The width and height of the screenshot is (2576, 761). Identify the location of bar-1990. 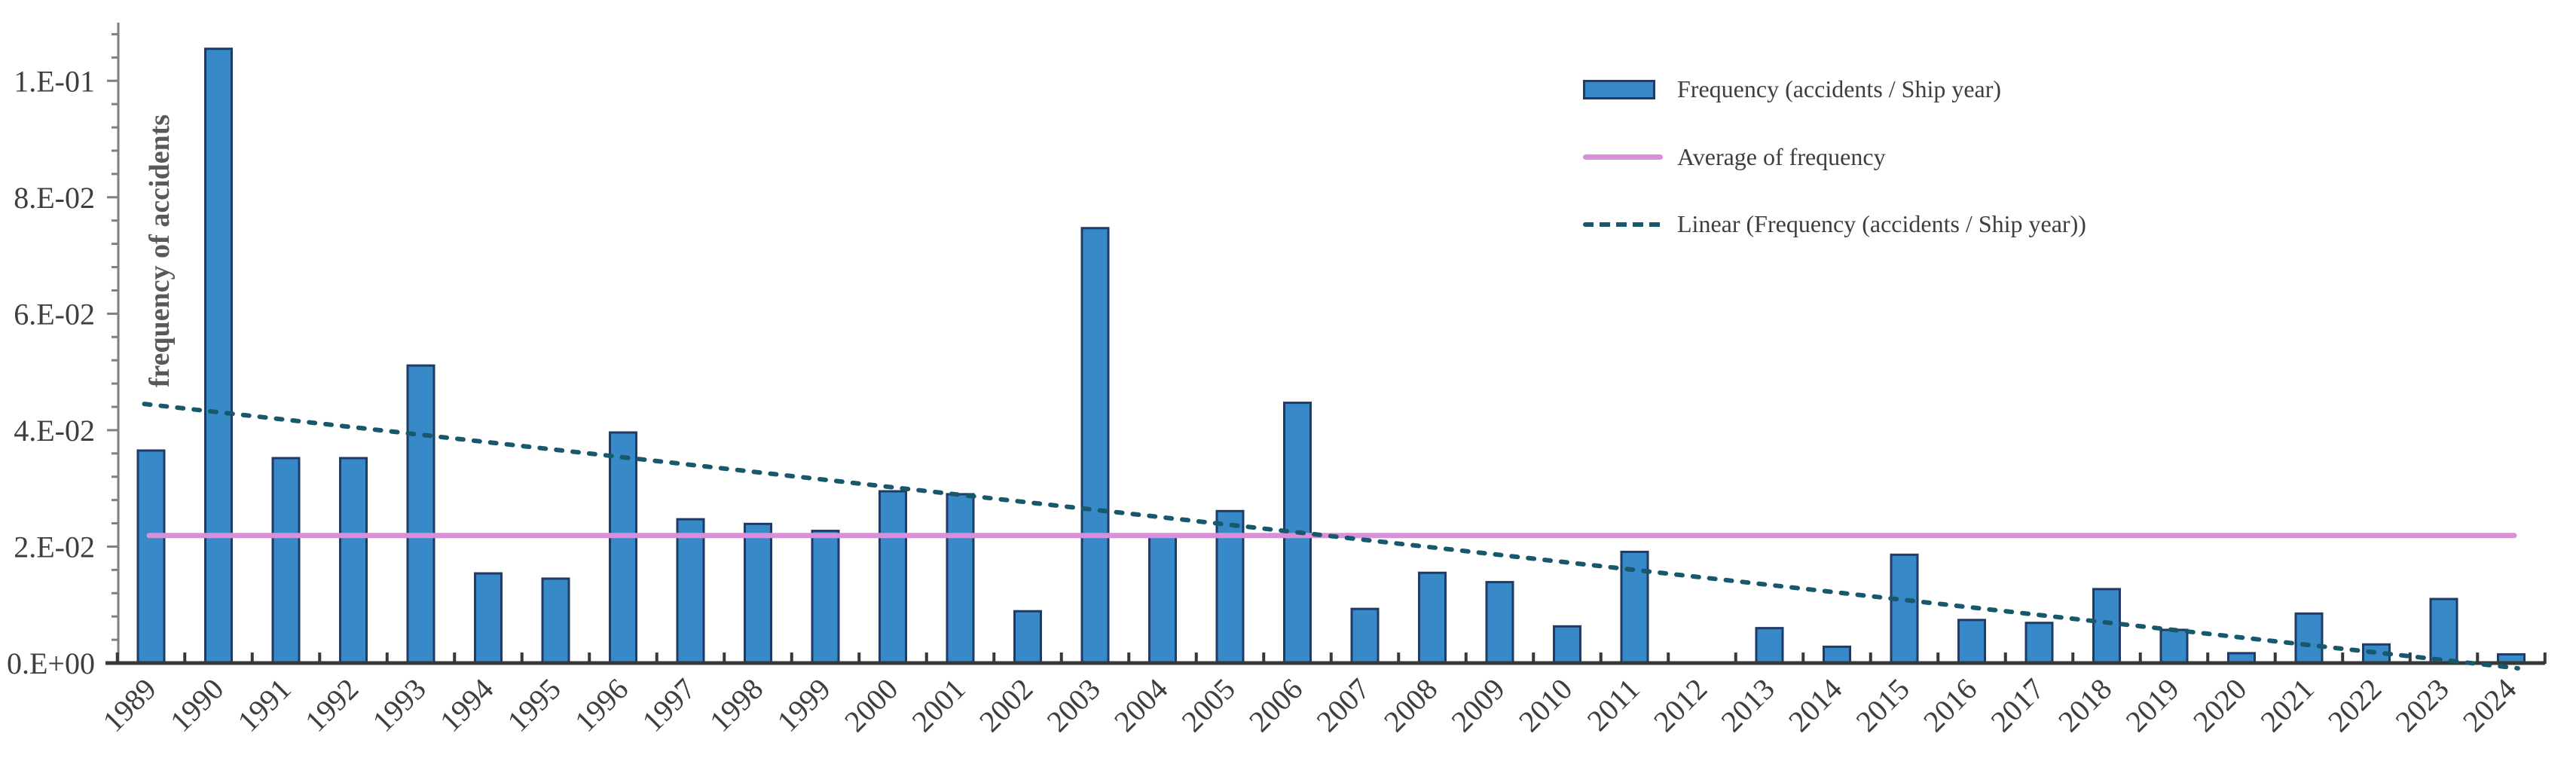
(218, 356).